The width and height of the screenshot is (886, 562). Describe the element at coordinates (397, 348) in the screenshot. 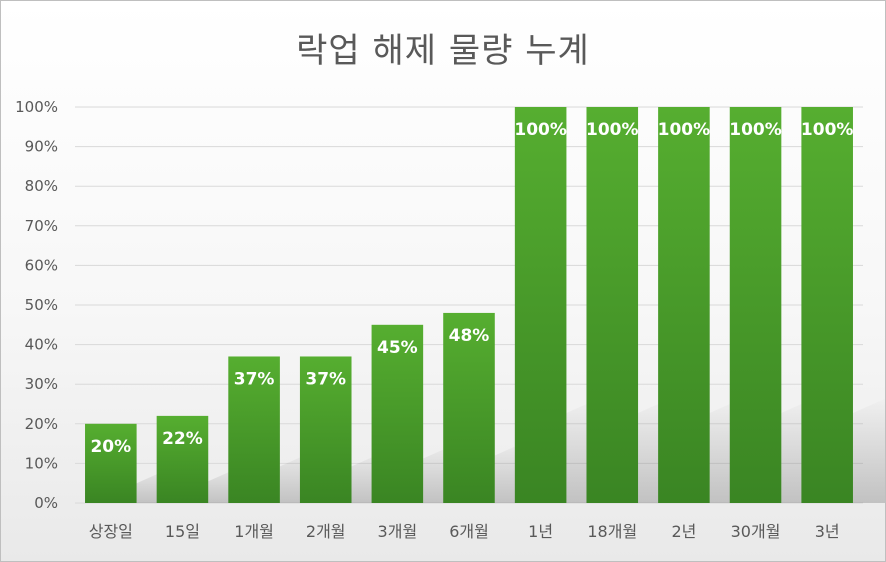

I see `data-label: 45%` at that location.